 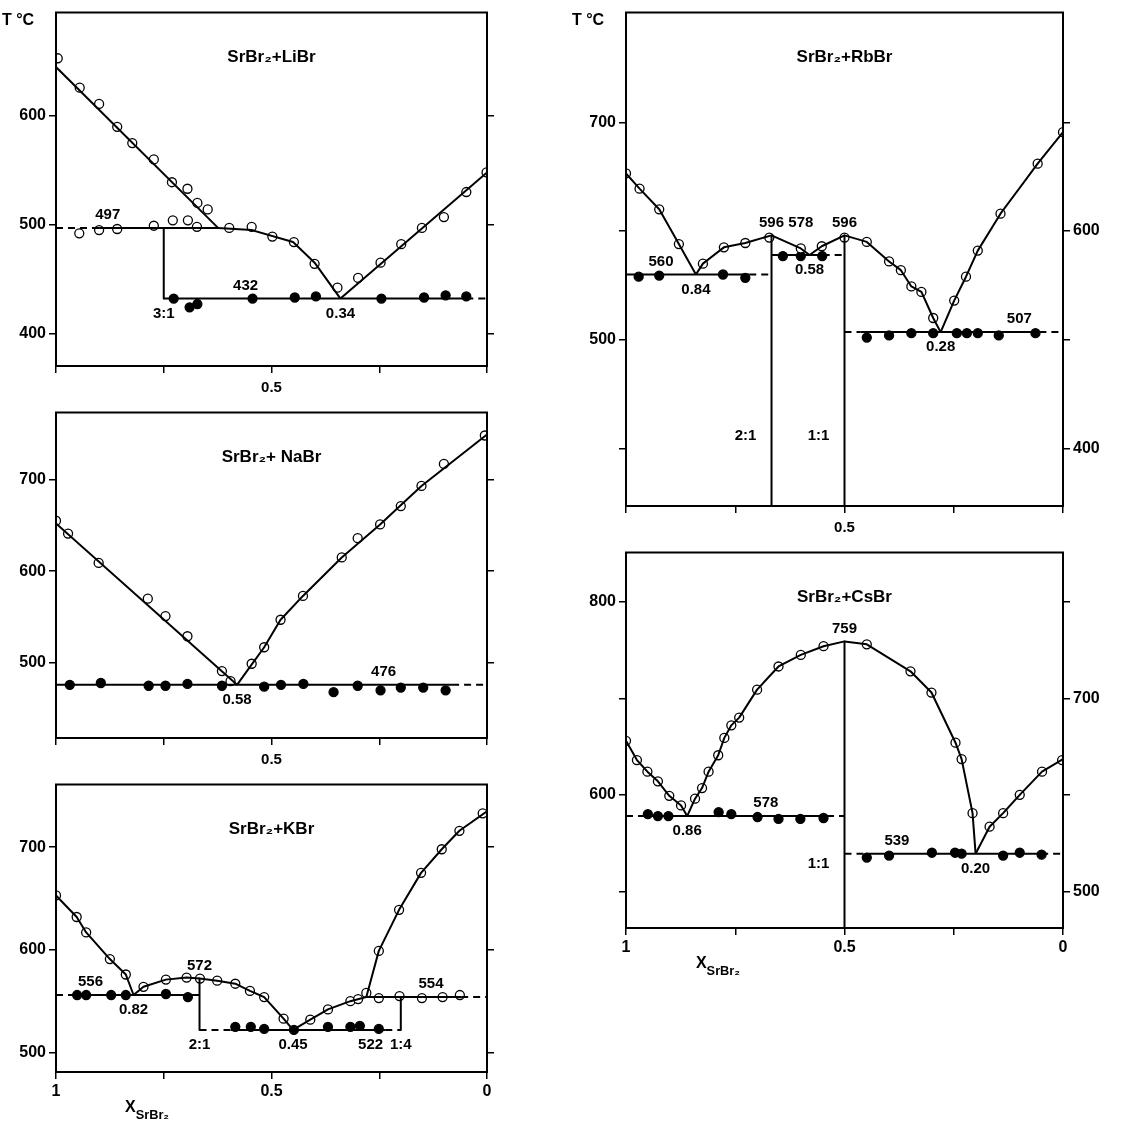 What do you see at coordinates (200, 964) in the screenshot?
I see `annotation: 572` at bounding box center [200, 964].